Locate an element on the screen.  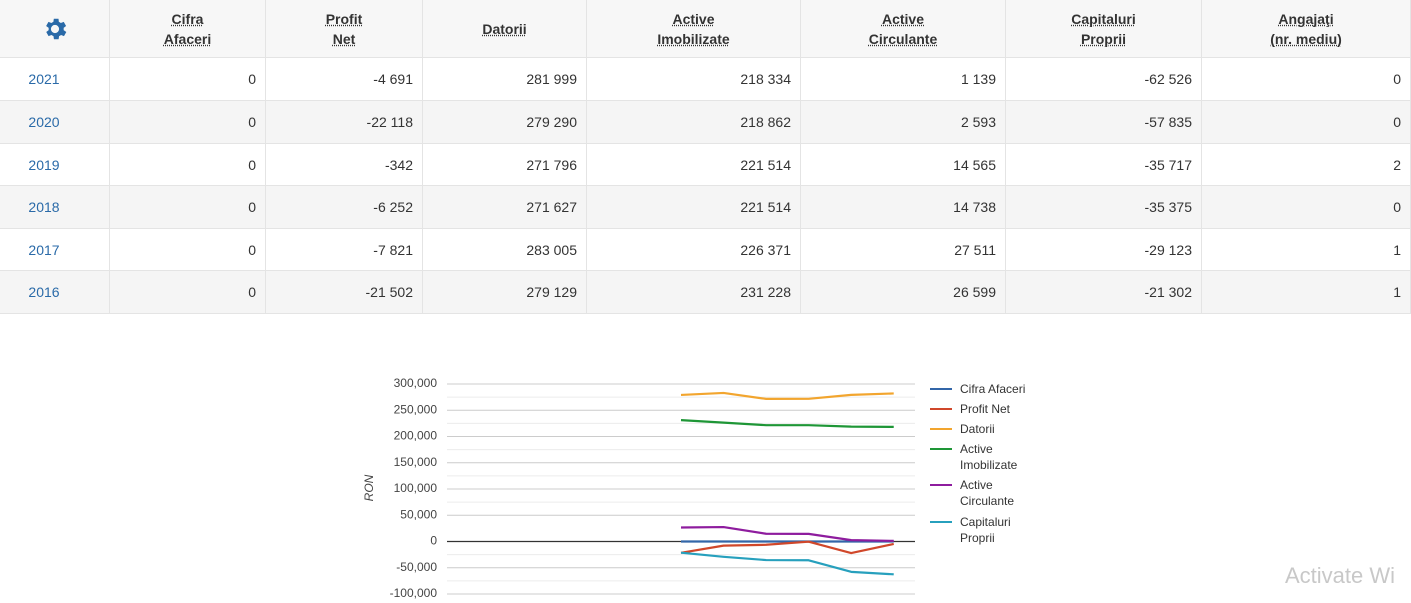
table-cell: 2 593 is located at coordinates (903, 122).